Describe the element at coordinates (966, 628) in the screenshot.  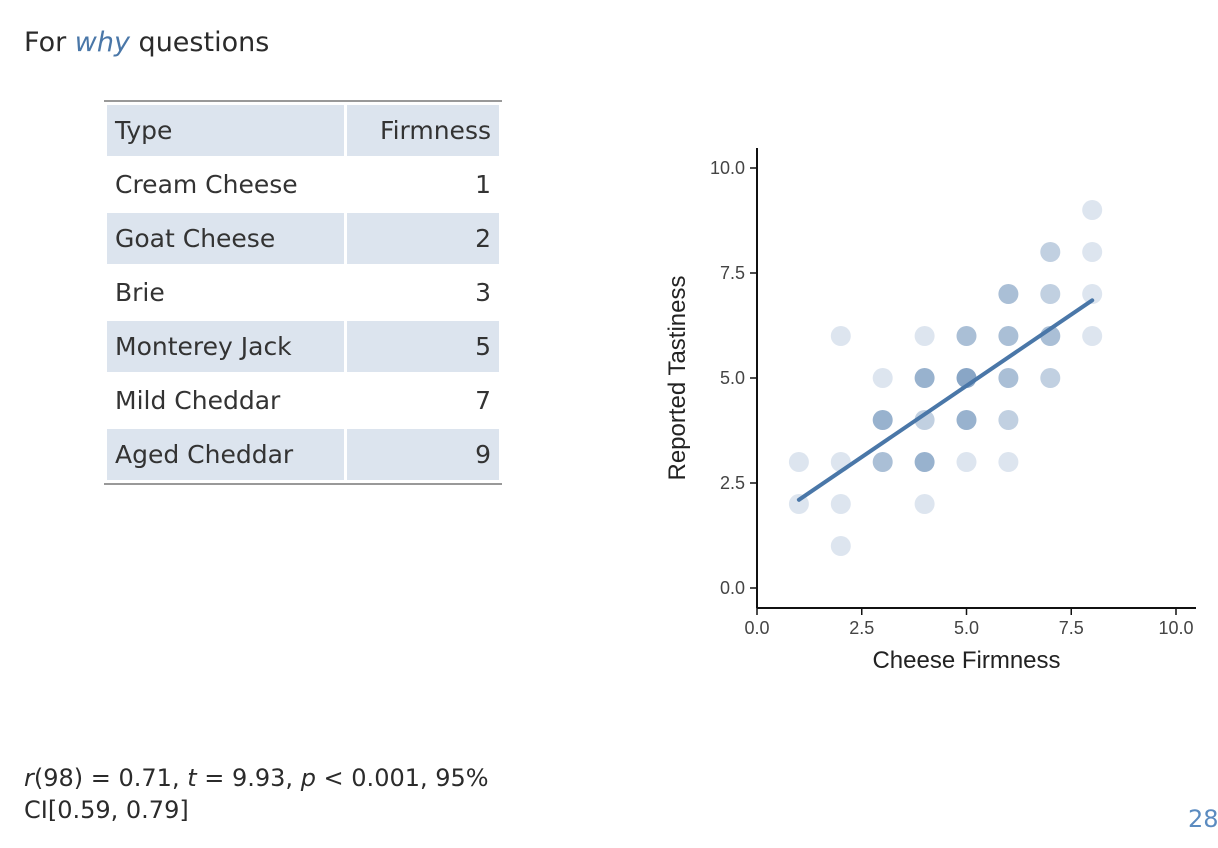
I see `x-tick-label: 5.0` at that location.